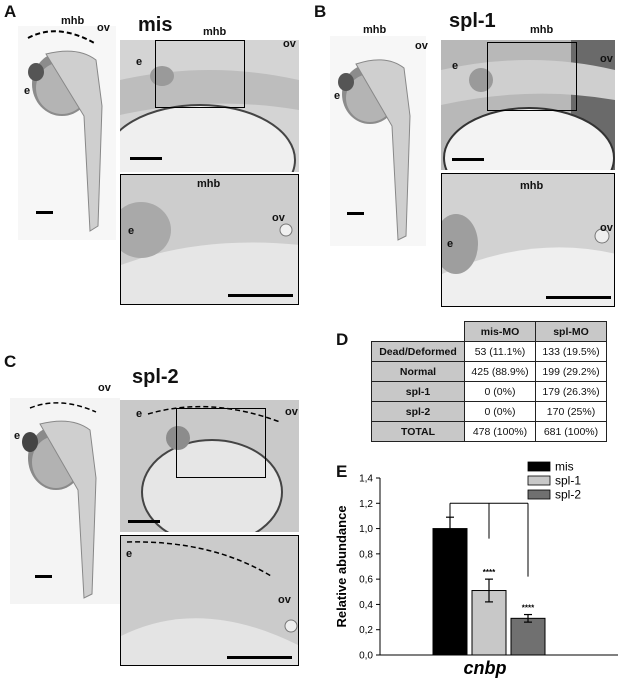  I want to click on panel-b-letter: B, so click(320, 11).